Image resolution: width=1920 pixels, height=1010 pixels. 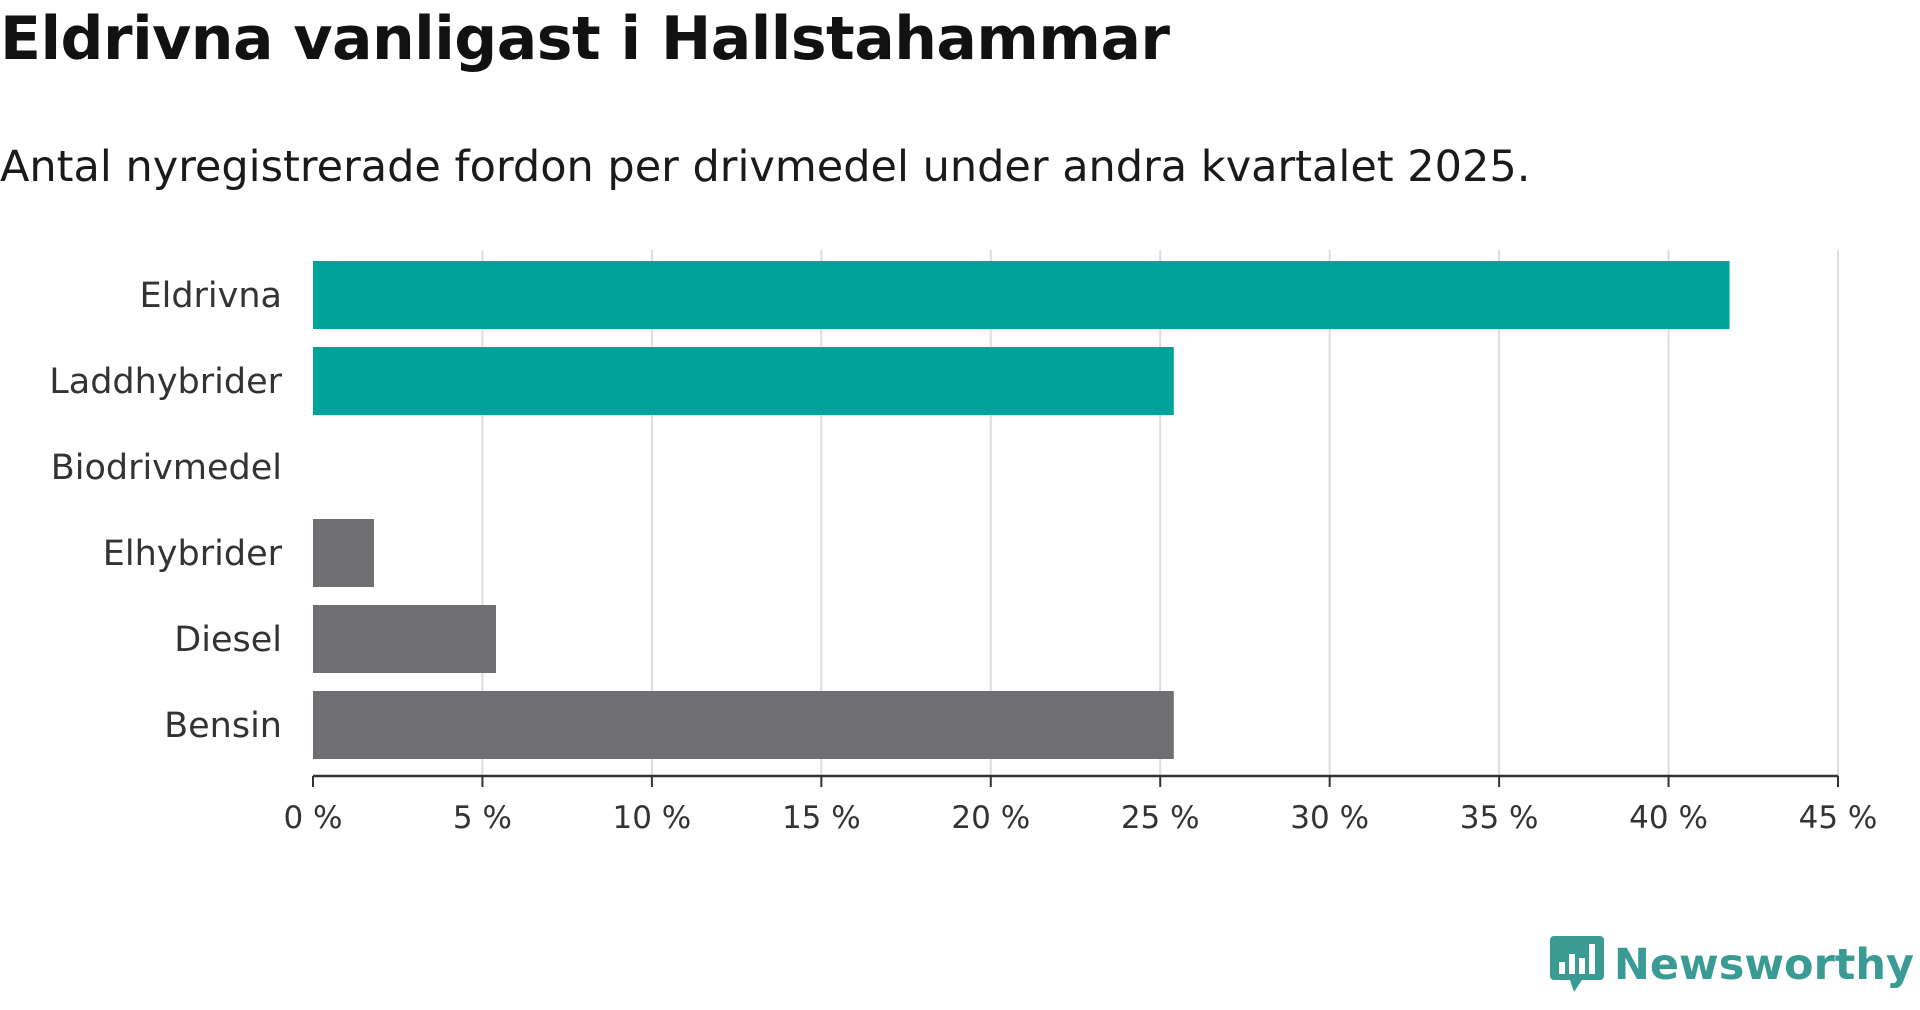 I want to click on x-tick-label: 30 %, so click(x=1329, y=818).